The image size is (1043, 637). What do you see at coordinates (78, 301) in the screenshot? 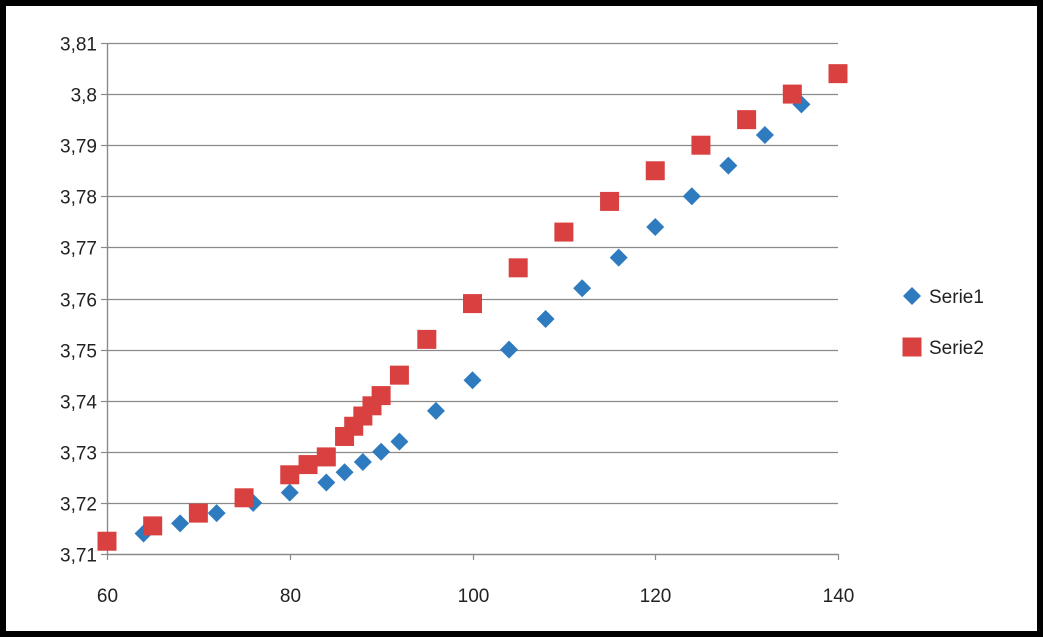
I see `y-tick-label: 3,76` at bounding box center [78, 301].